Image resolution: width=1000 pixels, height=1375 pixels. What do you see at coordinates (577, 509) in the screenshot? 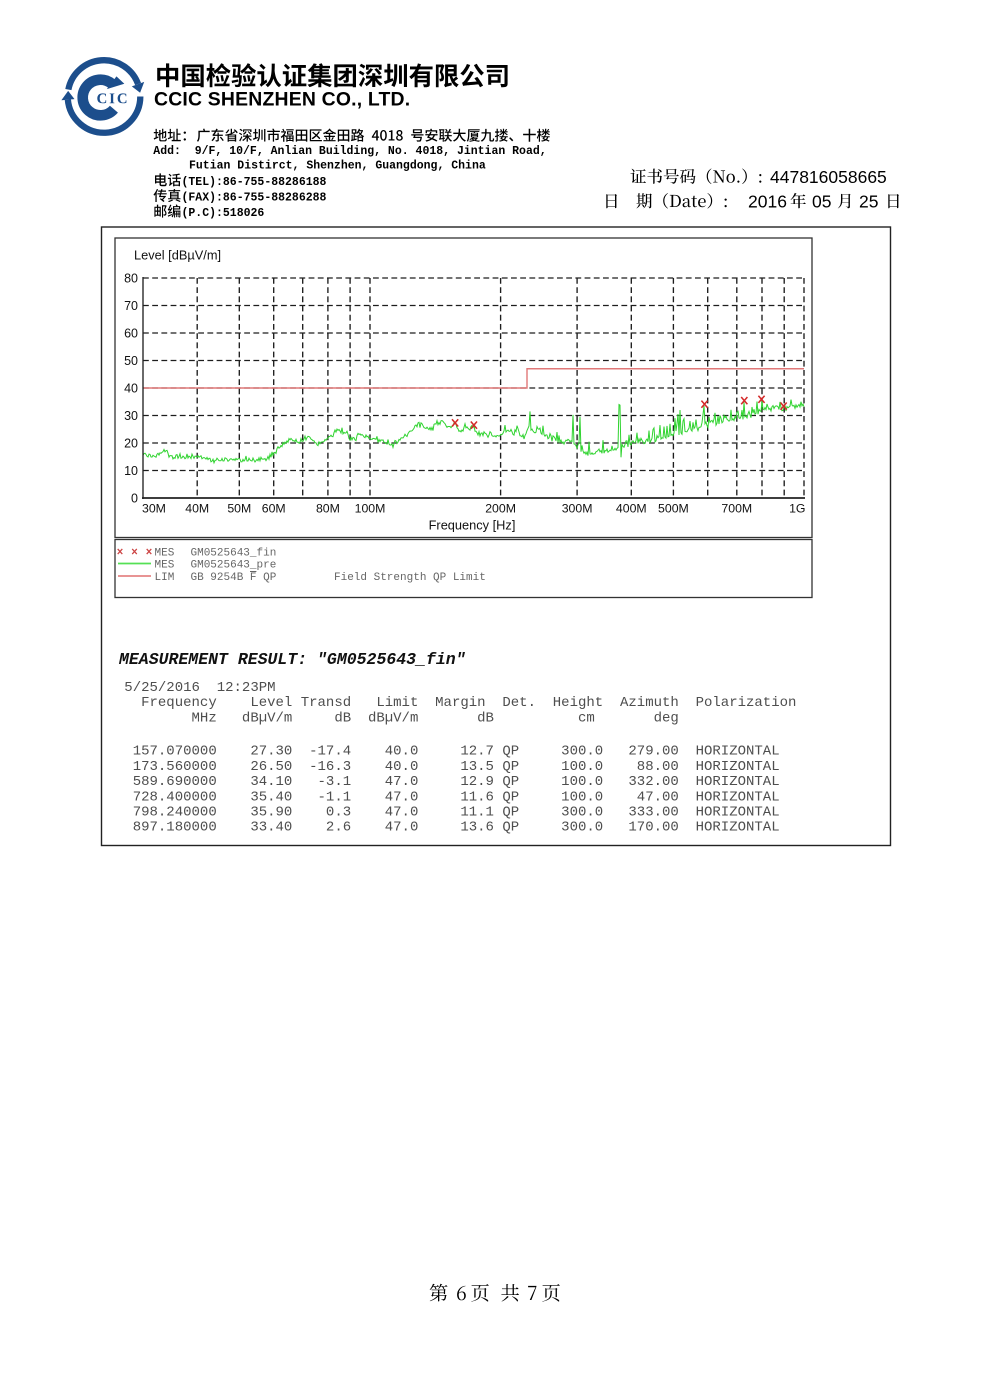
I see `svg-text: 300M` at bounding box center [577, 509].